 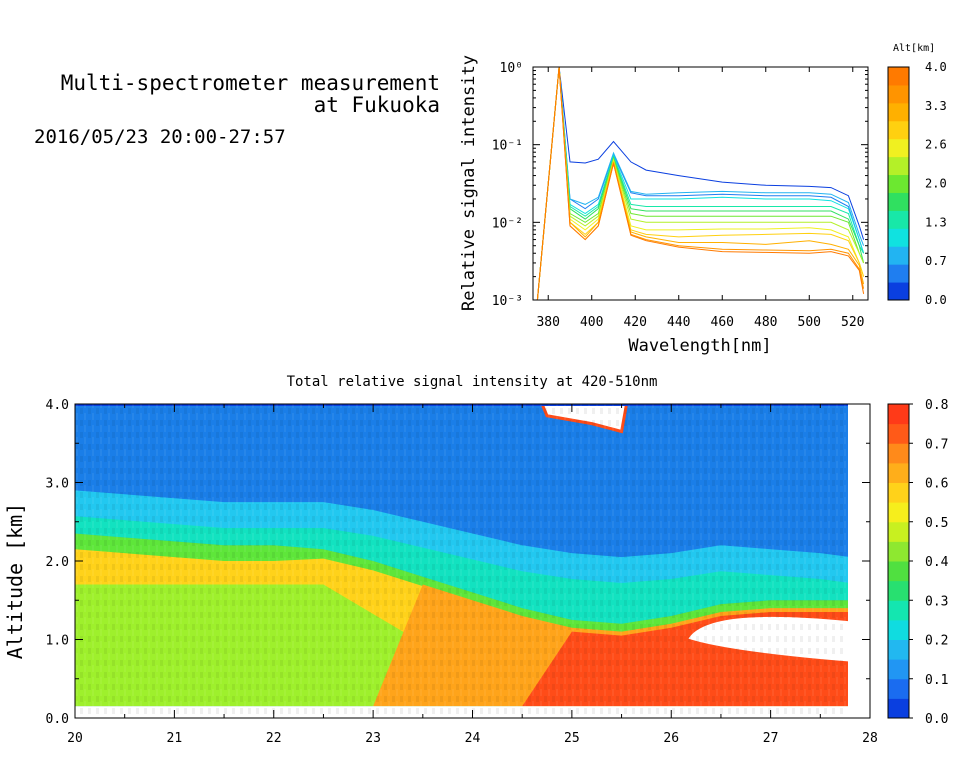 I want to click on intensity-colorbar-label: 0.8, so click(x=936, y=405).